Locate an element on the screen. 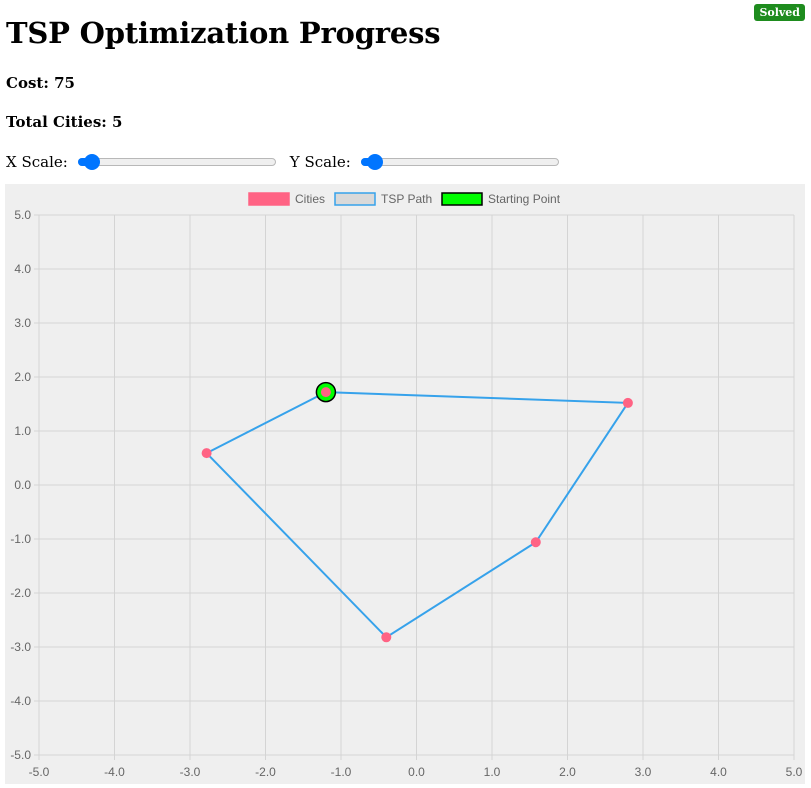 Image resolution: width=811 pixels, height=788 pixels. x-tick-label: 4.0 is located at coordinates (718, 772).